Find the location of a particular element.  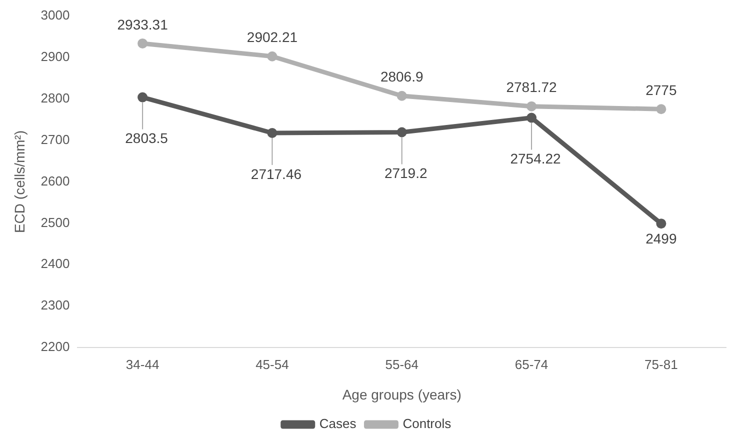

y-tick-label: 3000 is located at coordinates (55, 14).